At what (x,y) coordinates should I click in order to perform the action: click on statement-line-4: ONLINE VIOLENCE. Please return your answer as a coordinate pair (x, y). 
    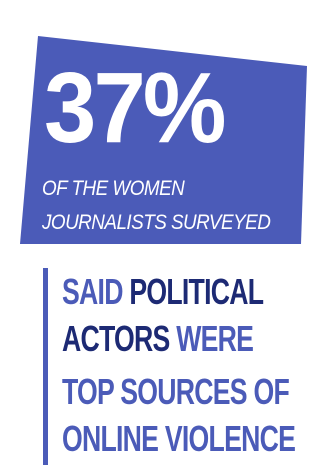
    Looking at the image, I should click on (179, 438).